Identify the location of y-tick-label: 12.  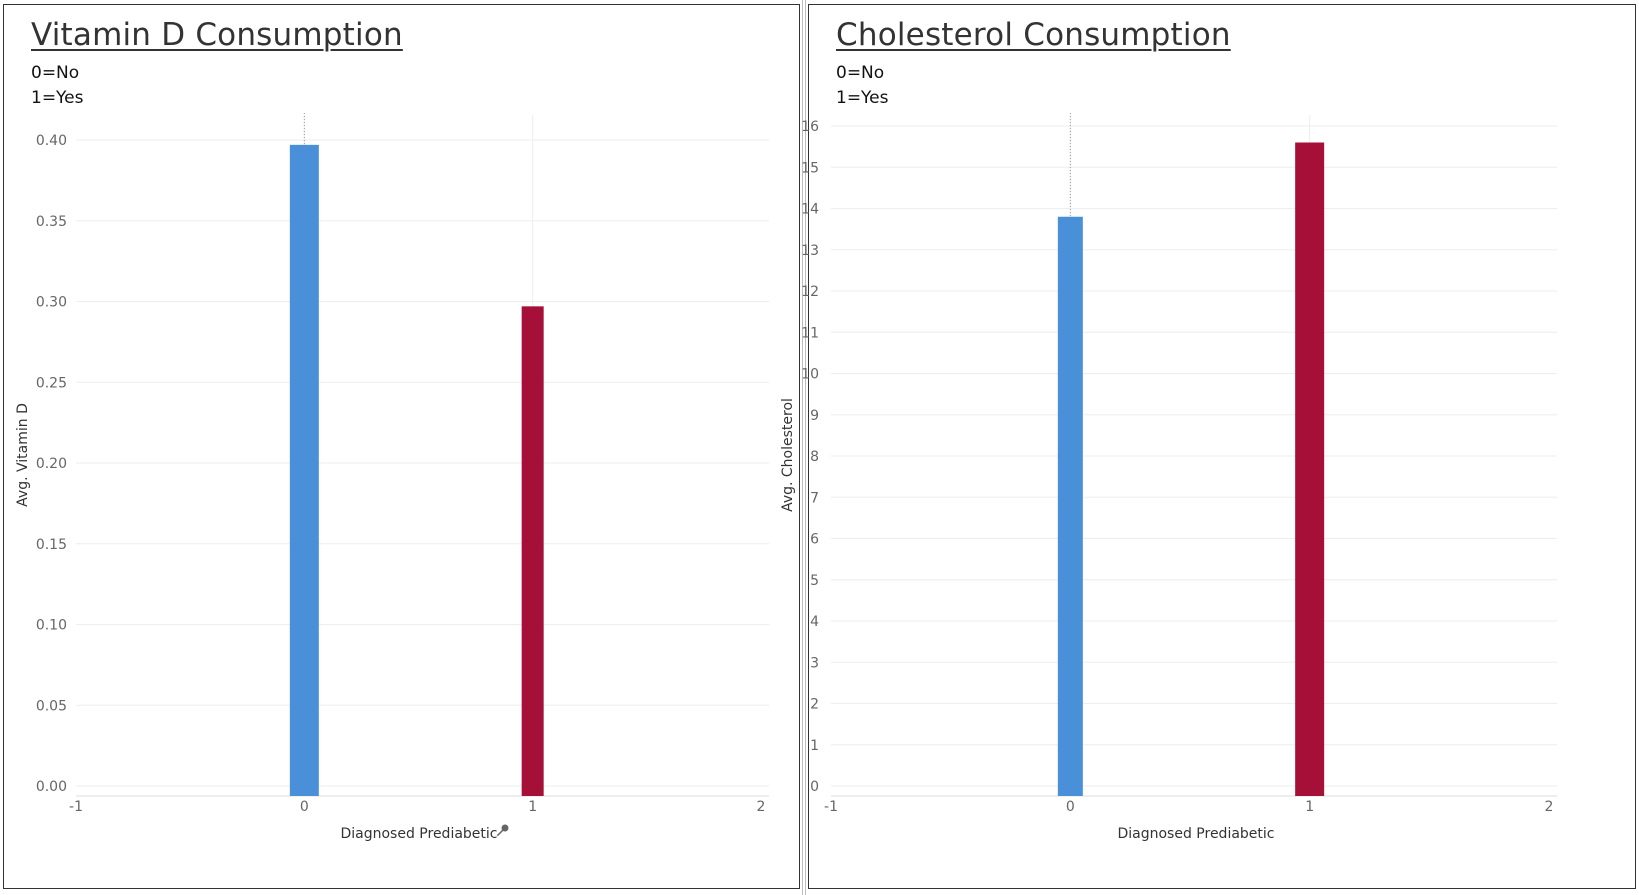
(810, 292).